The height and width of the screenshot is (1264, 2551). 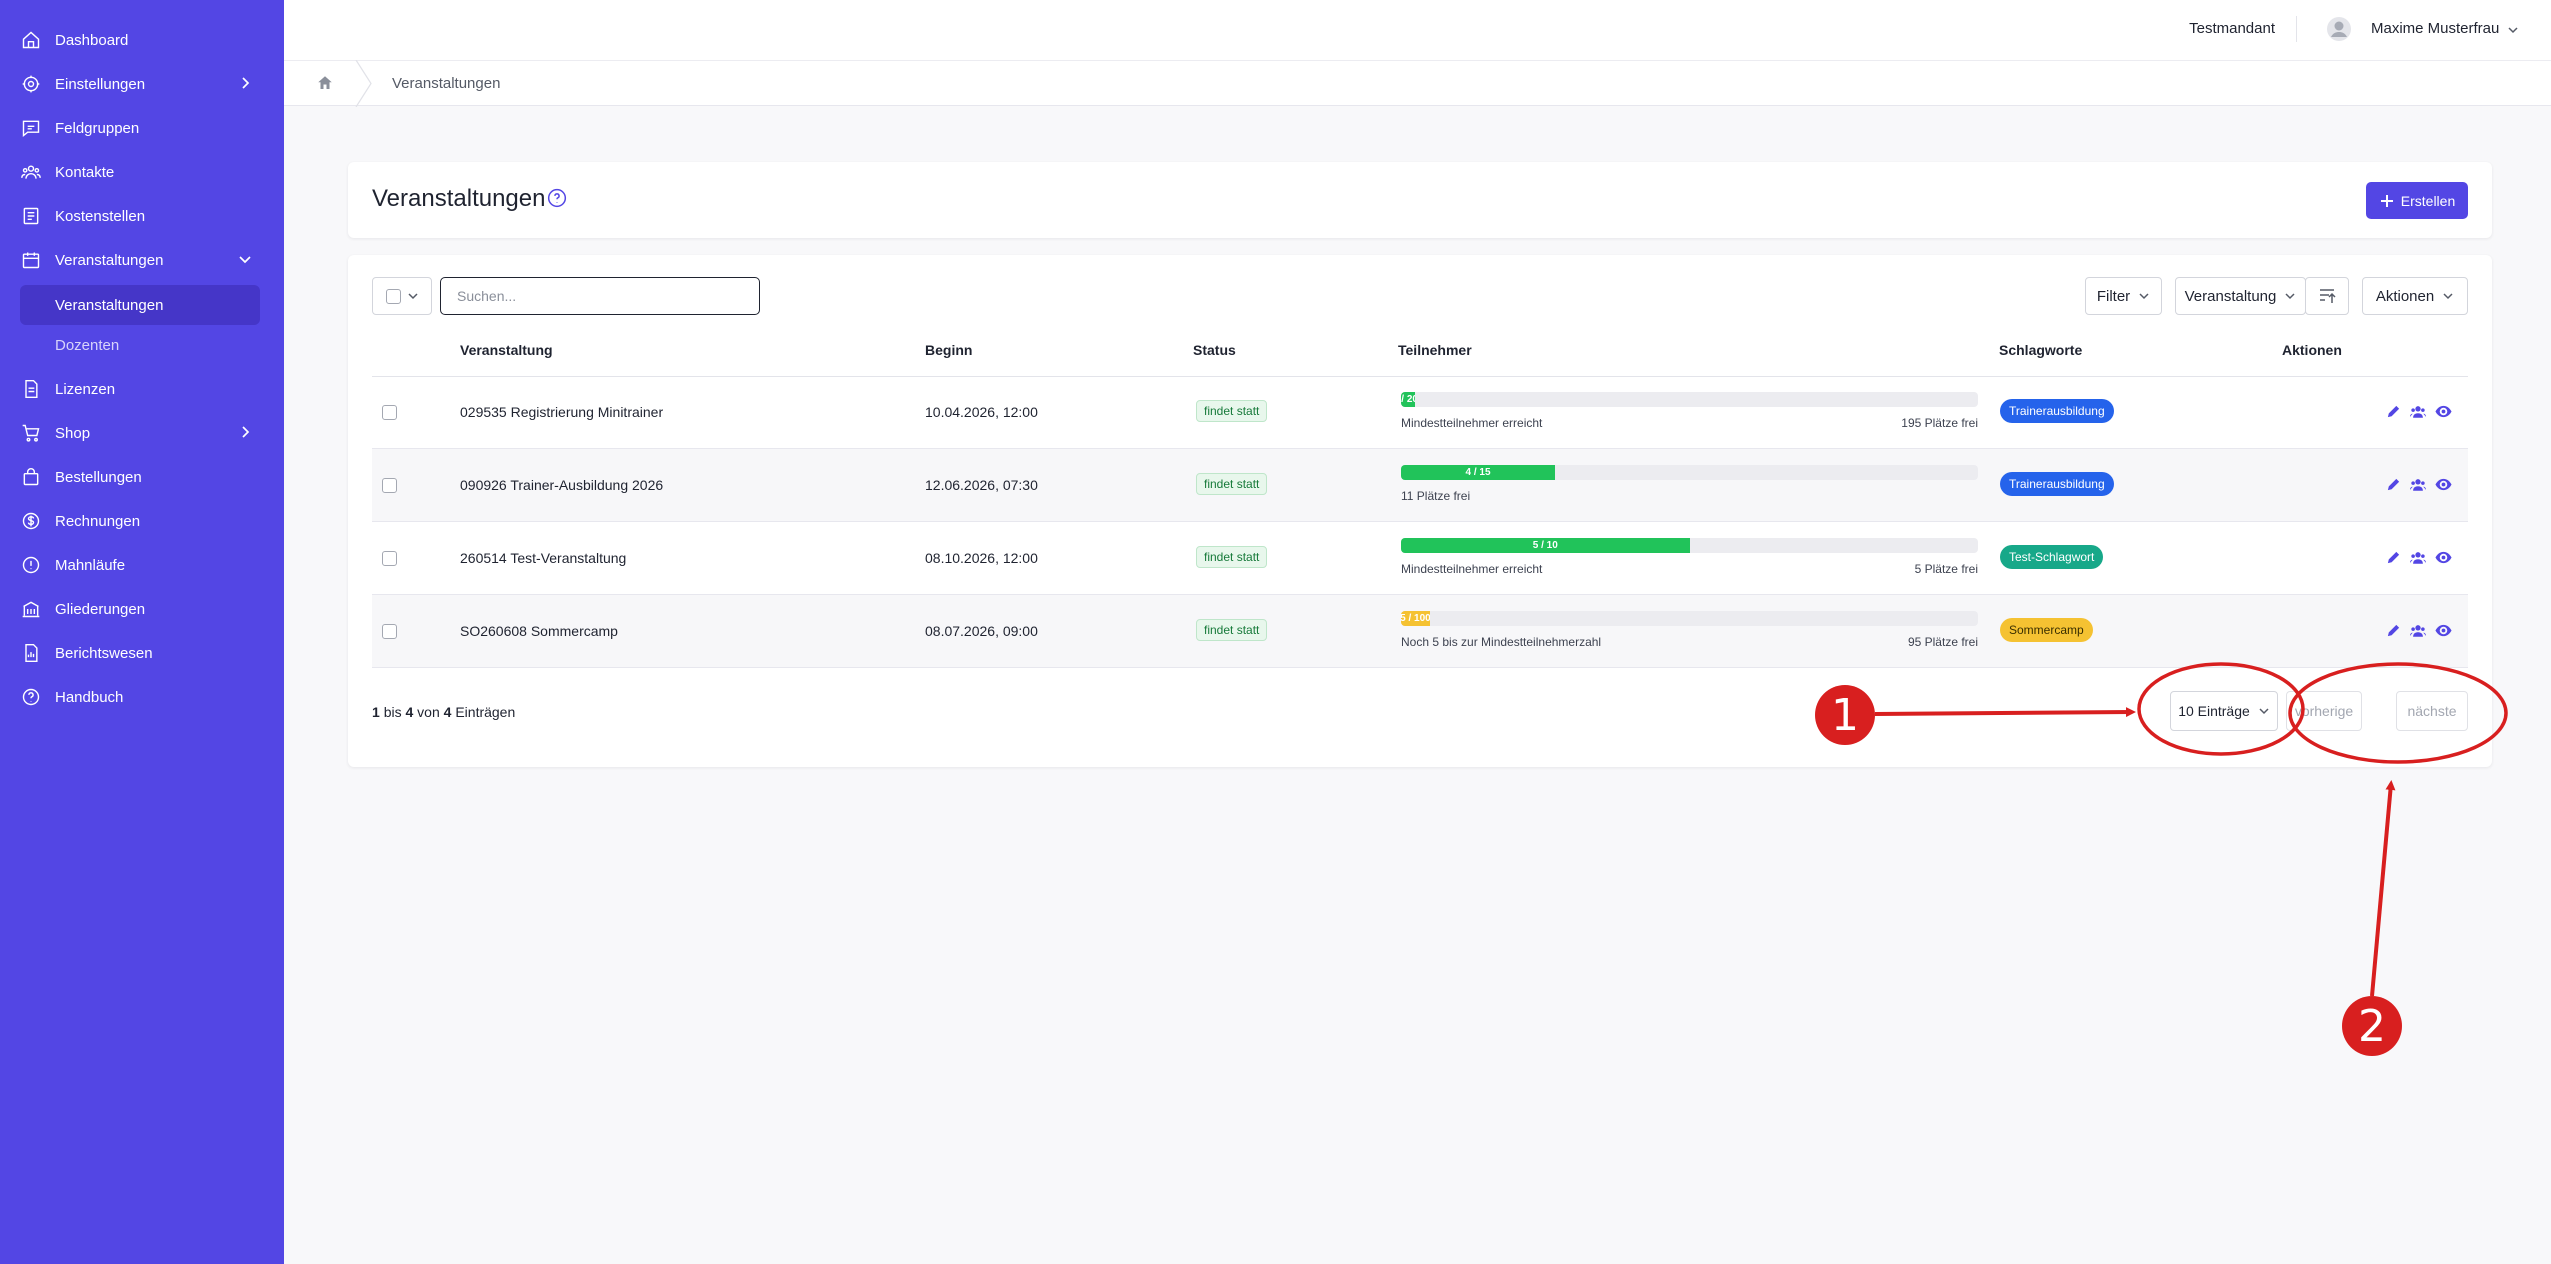 I want to click on column-header-teilnehmer: Teilnehmer, so click(x=1435, y=350).